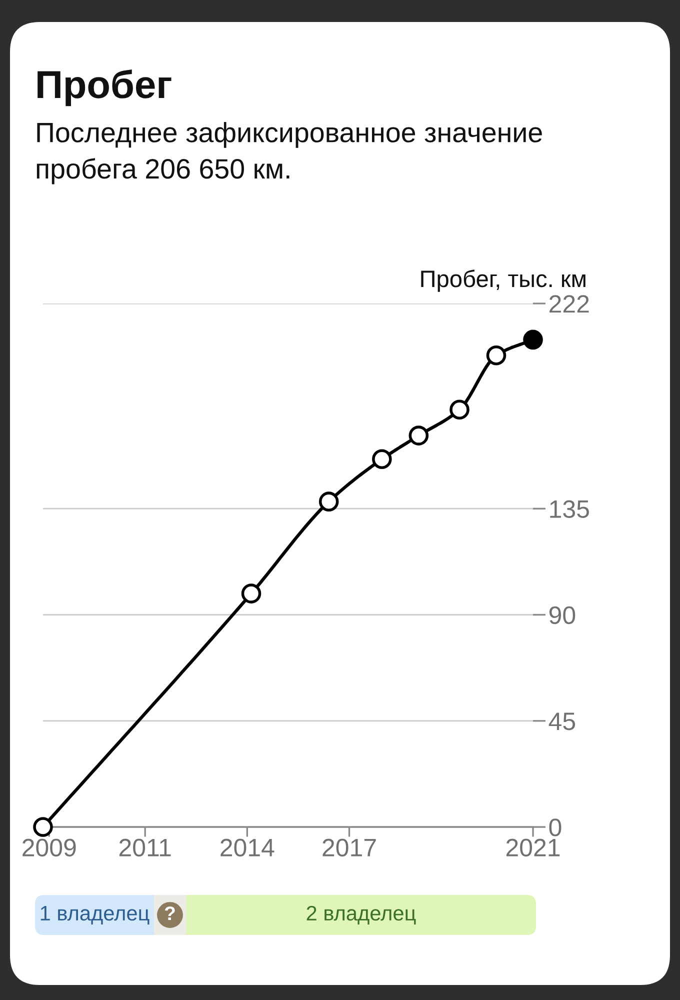 Image resolution: width=680 pixels, height=1000 pixels. What do you see at coordinates (555, 827) in the screenshot?
I see `y-tick-label: 0` at bounding box center [555, 827].